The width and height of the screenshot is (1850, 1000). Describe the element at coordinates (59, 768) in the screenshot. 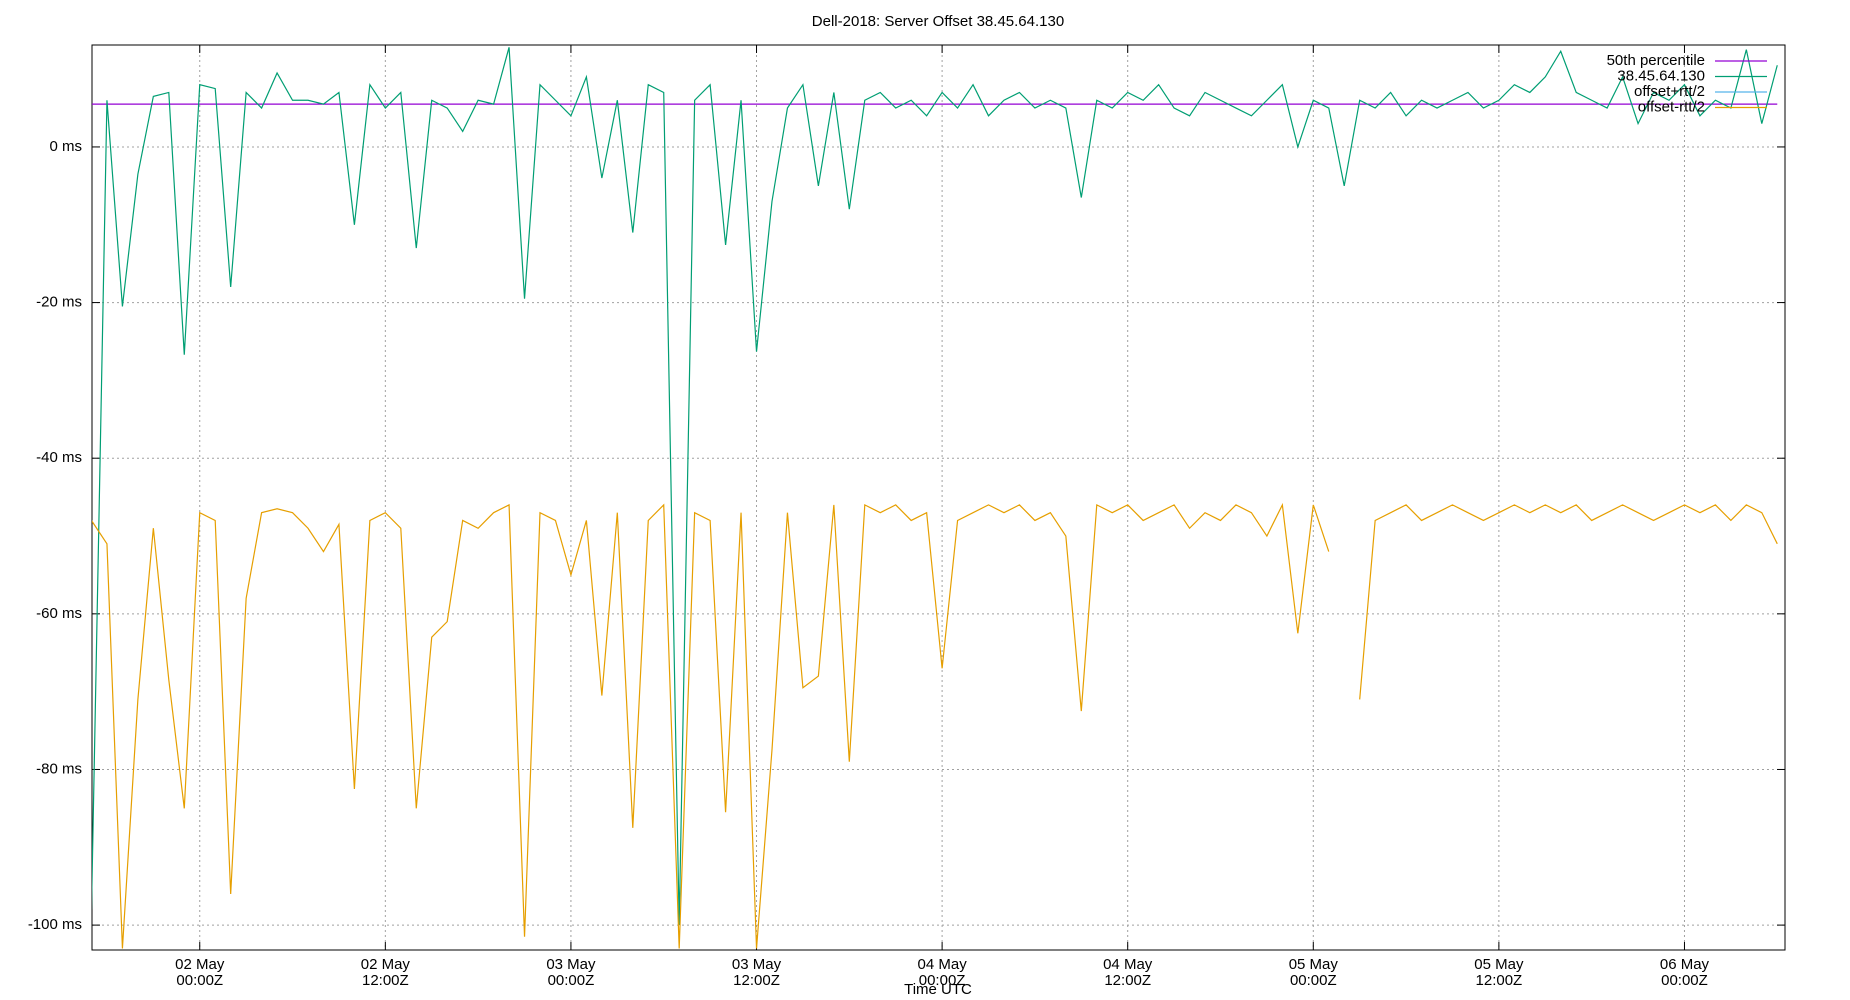

I see `y-tick-label: -80 ms` at that location.